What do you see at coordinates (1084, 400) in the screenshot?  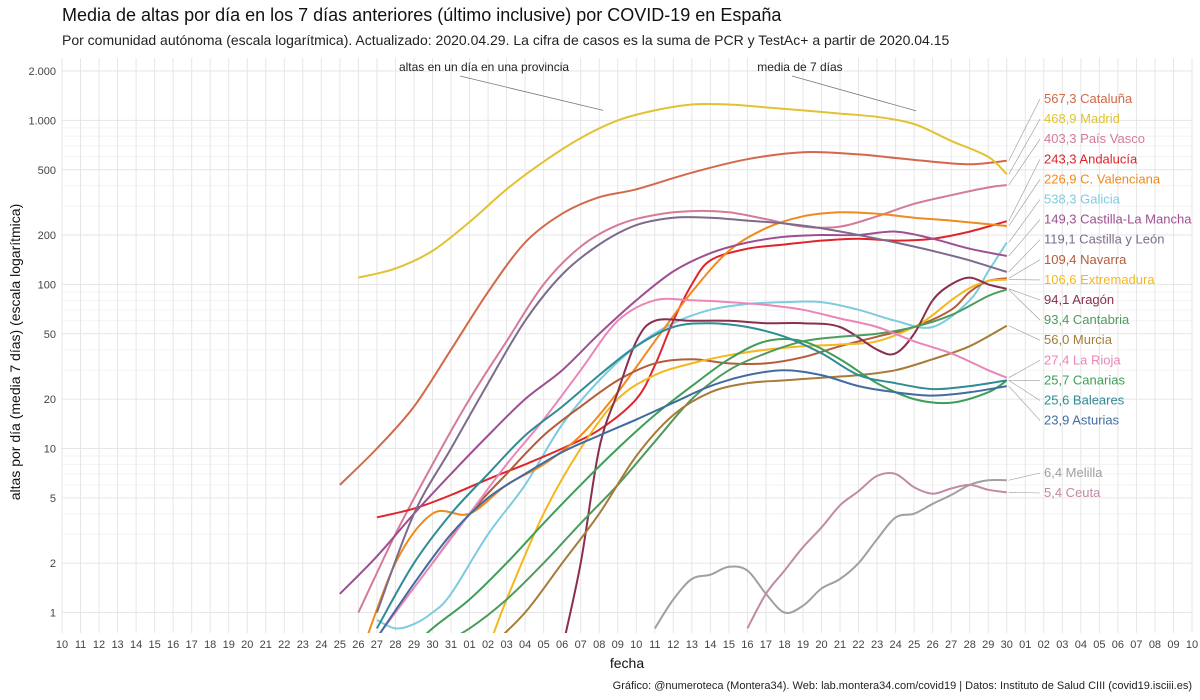 I see `label-baleares: 25,6 Baleares` at bounding box center [1084, 400].